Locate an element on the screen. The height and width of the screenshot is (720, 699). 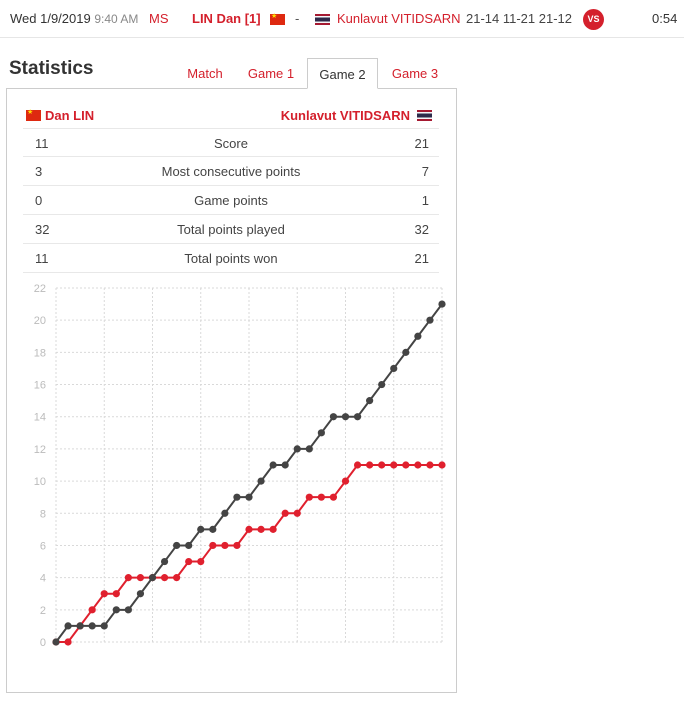
left-value: 3 is located at coordinates (39, 171).